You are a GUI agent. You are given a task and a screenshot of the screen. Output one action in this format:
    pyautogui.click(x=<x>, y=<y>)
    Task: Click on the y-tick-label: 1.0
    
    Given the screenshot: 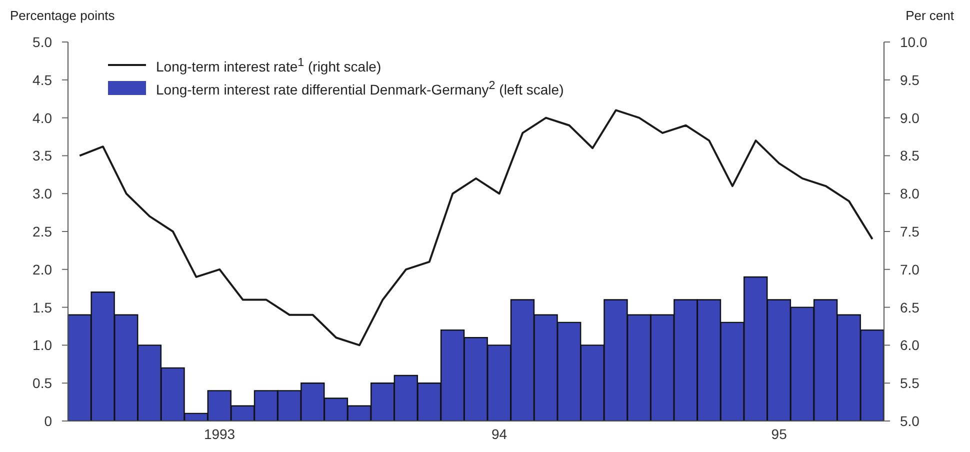 What is the action you would take?
    pyautogui.click(x=42, y=345)
    